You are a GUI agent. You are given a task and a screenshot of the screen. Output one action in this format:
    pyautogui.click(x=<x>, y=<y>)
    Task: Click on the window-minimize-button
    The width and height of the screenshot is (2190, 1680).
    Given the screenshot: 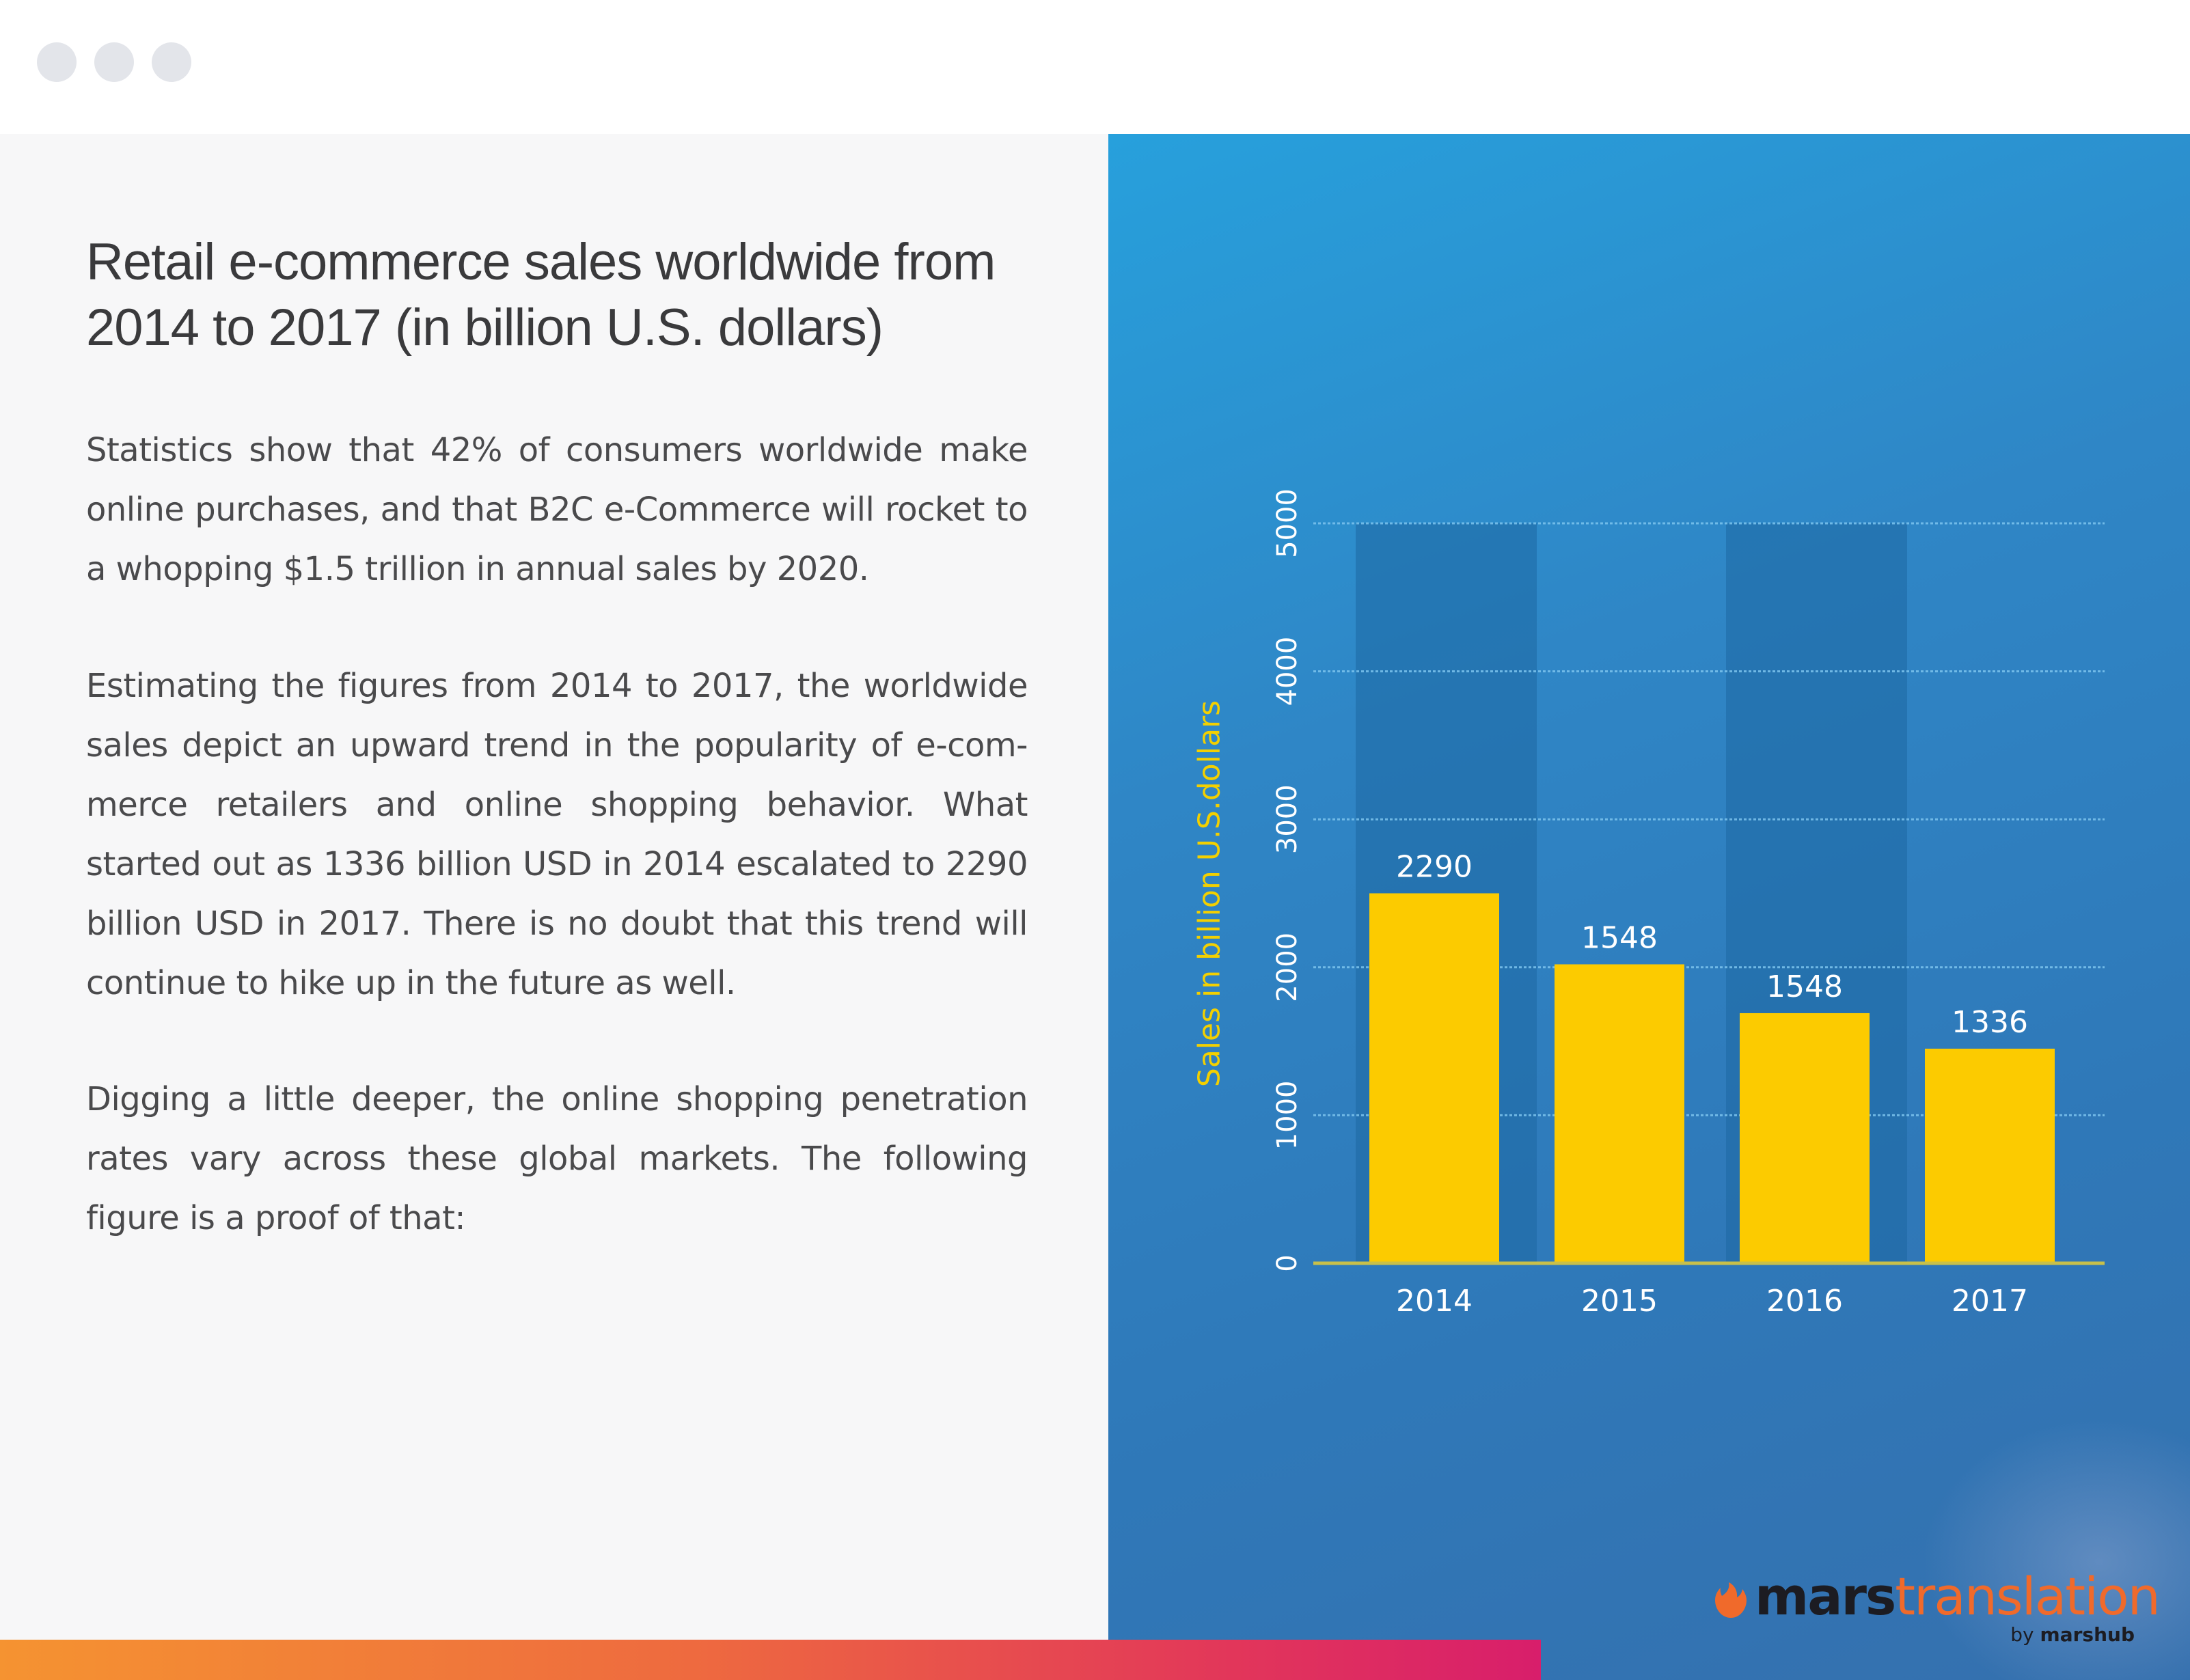 What is the action you would take?
    pyautogui.click(x=114, y=62)
    